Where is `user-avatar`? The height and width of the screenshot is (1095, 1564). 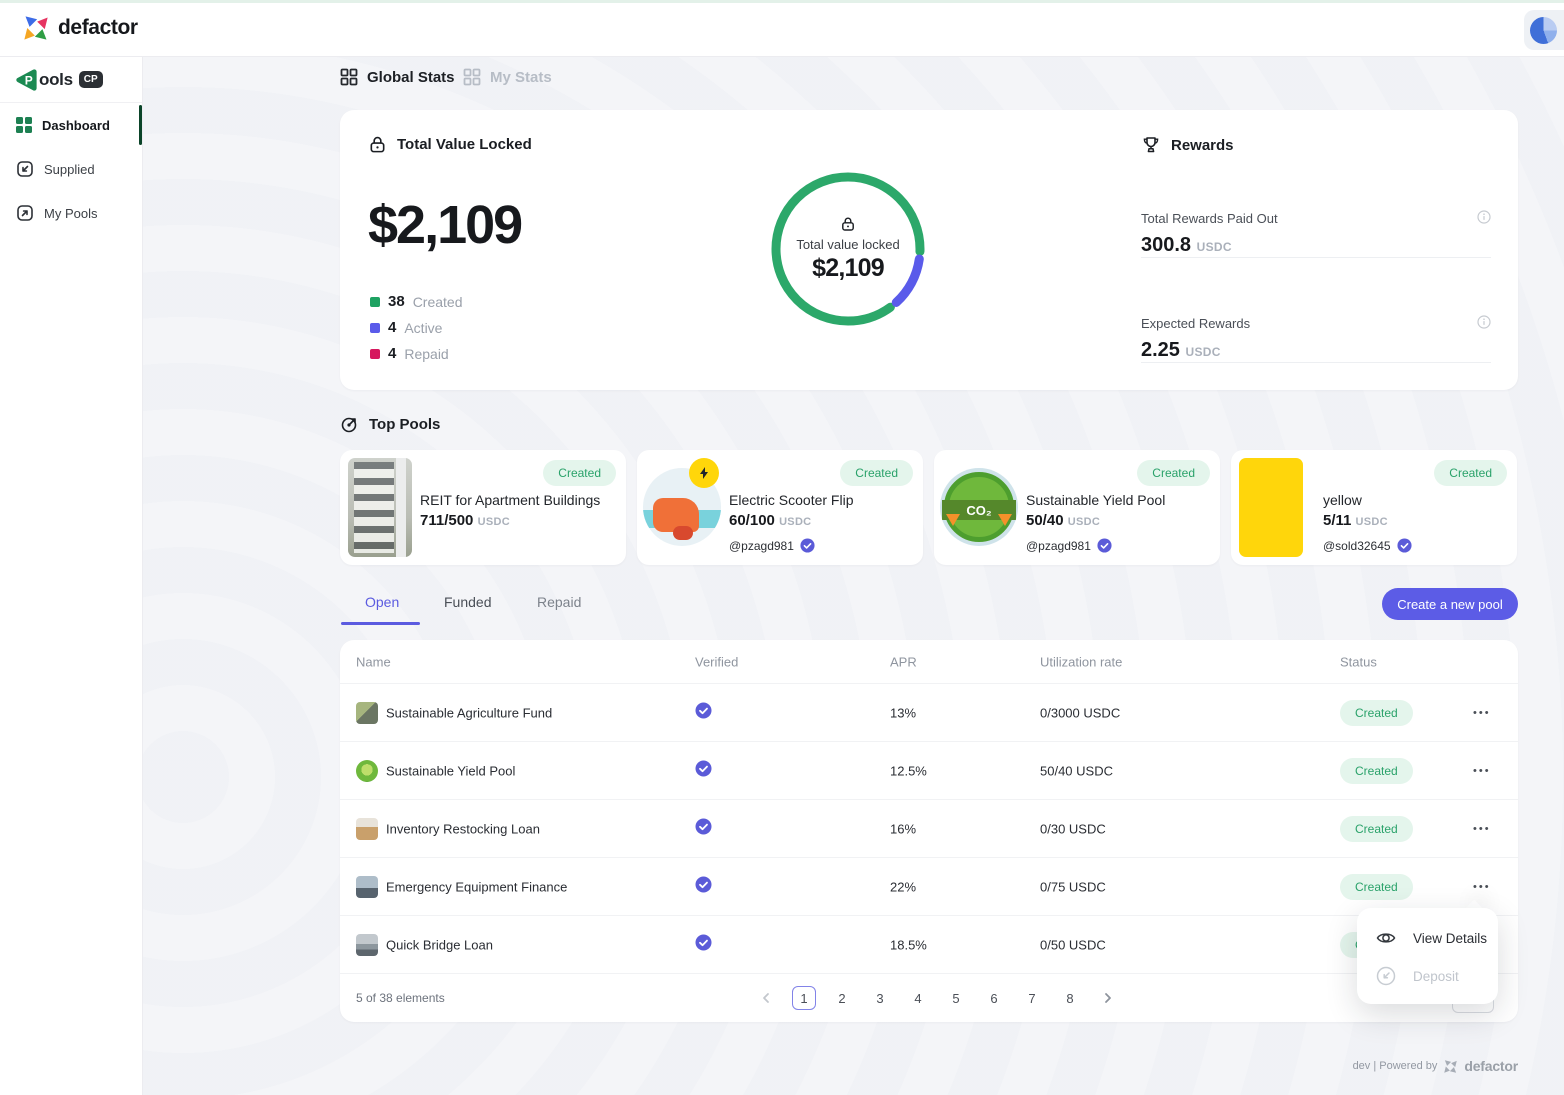 user-avatar is located at coordinates (1543, 30).